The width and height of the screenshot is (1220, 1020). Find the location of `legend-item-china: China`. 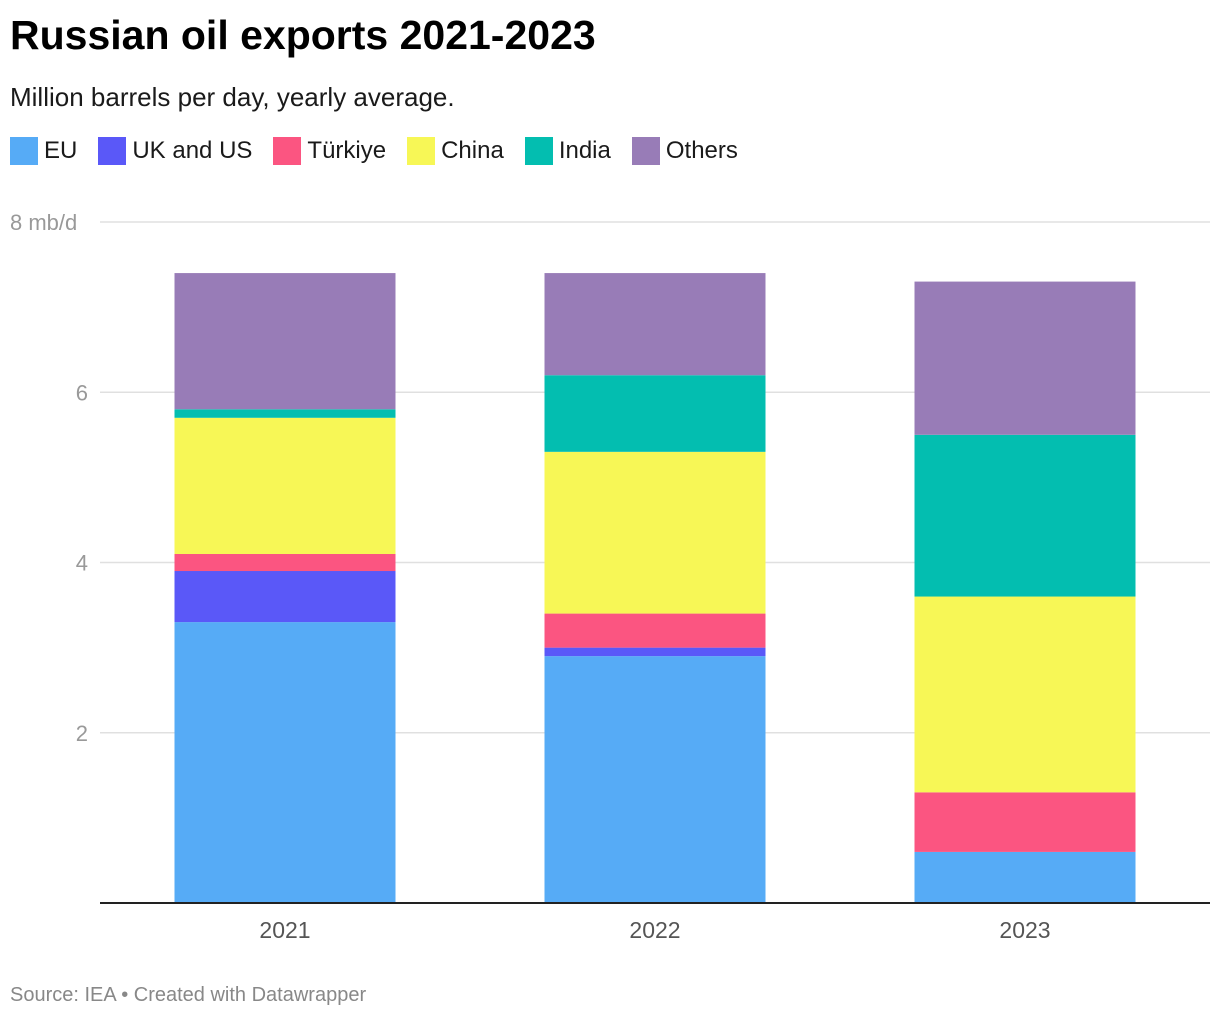

legend-item-china: China is located at coordinates (455, 151).